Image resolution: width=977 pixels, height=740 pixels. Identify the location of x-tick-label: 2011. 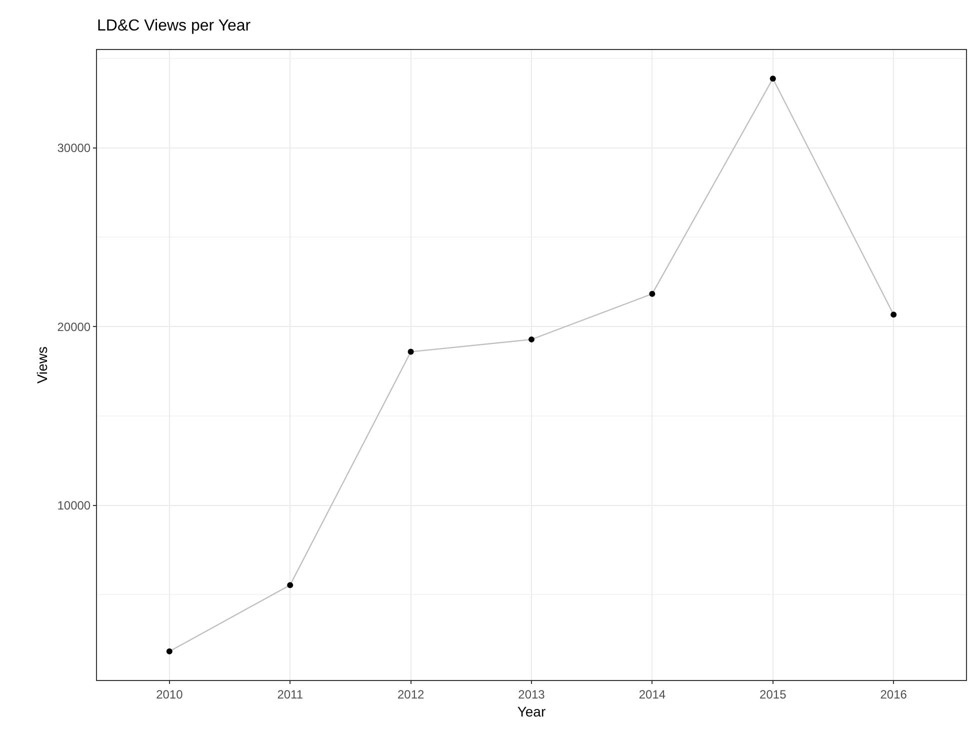
(290, 694).